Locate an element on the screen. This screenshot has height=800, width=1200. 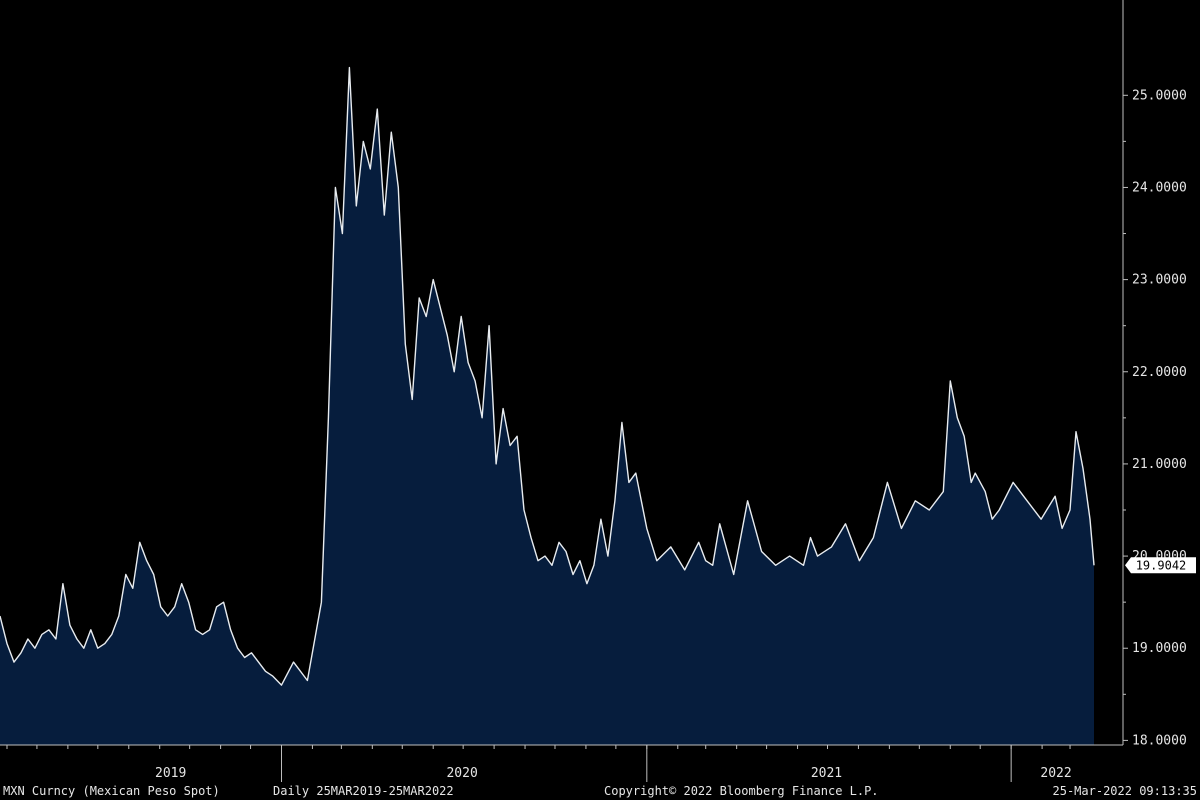
footer-range: Daily 25MAR2019-25MAR2022 is located at coordinates (363, 791).